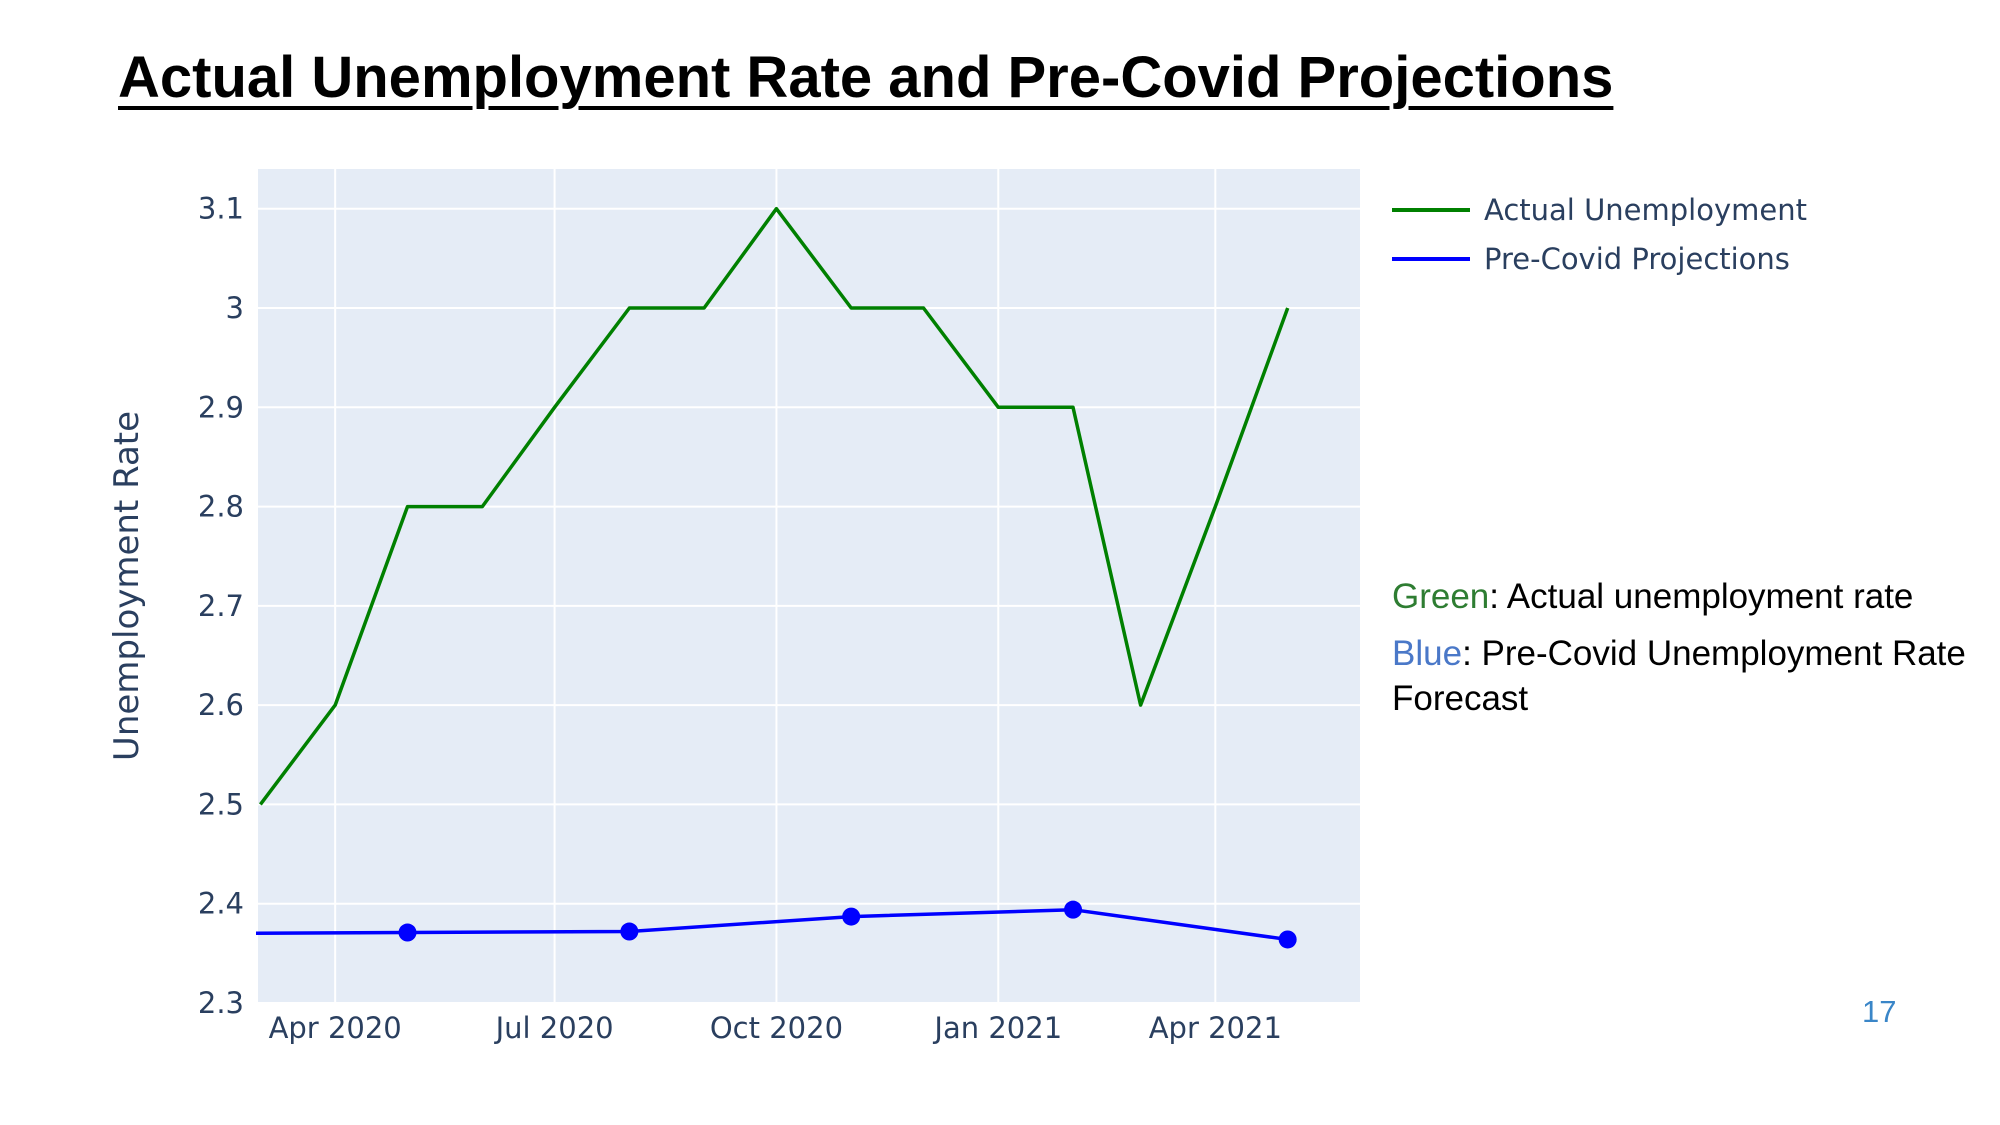 Image resolution: width=2000 pixels, height=1125 pixels. I want to click on y-tick-label: 2.4, so click(221, 904).